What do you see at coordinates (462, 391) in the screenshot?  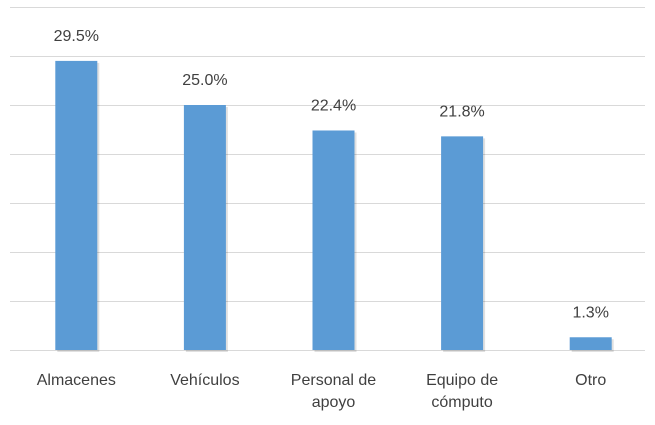 I see `x-tick-label: Equipo de cómputo` at bounding box center [462, 391].